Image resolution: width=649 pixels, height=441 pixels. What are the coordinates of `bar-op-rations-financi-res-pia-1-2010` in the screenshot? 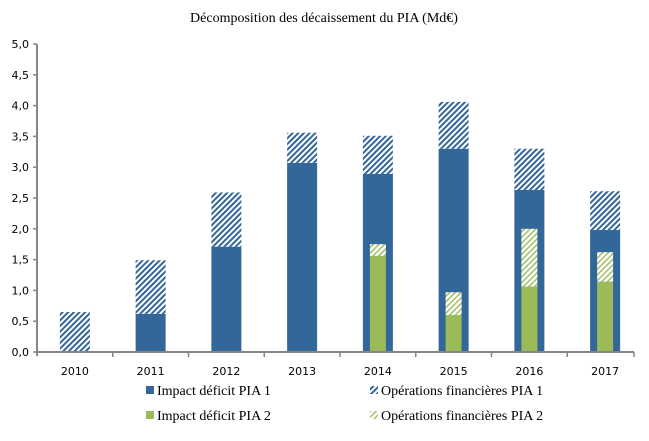 It's located at (74, 331).